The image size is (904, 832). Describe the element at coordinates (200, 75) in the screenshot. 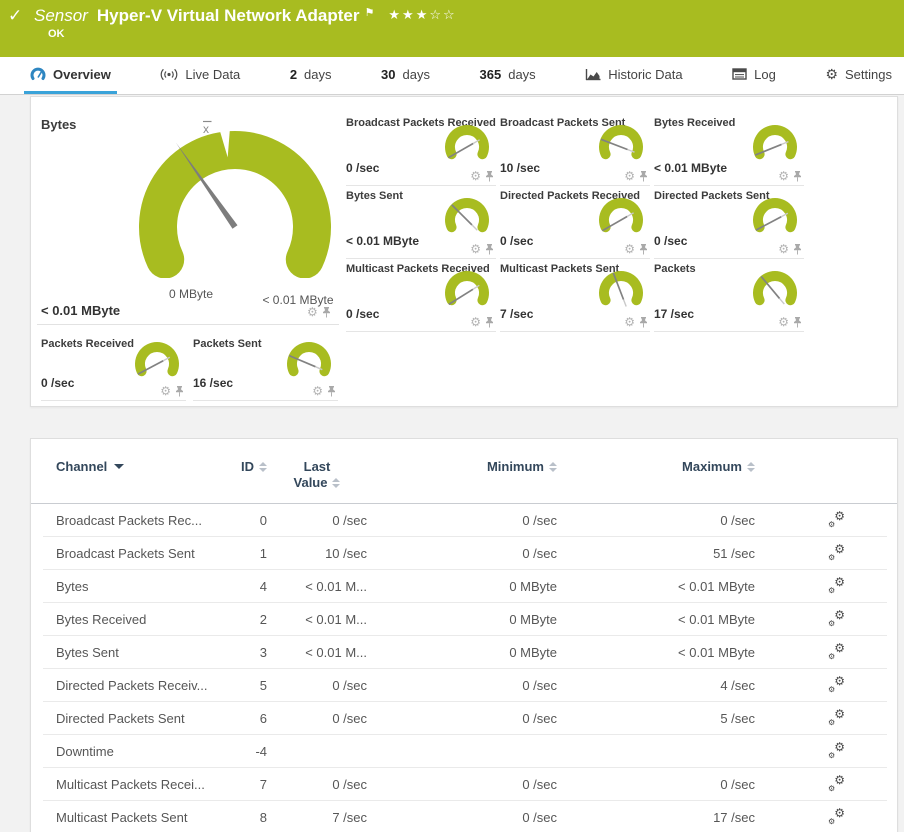

I see `tab-live-data: Live Data` at that location.